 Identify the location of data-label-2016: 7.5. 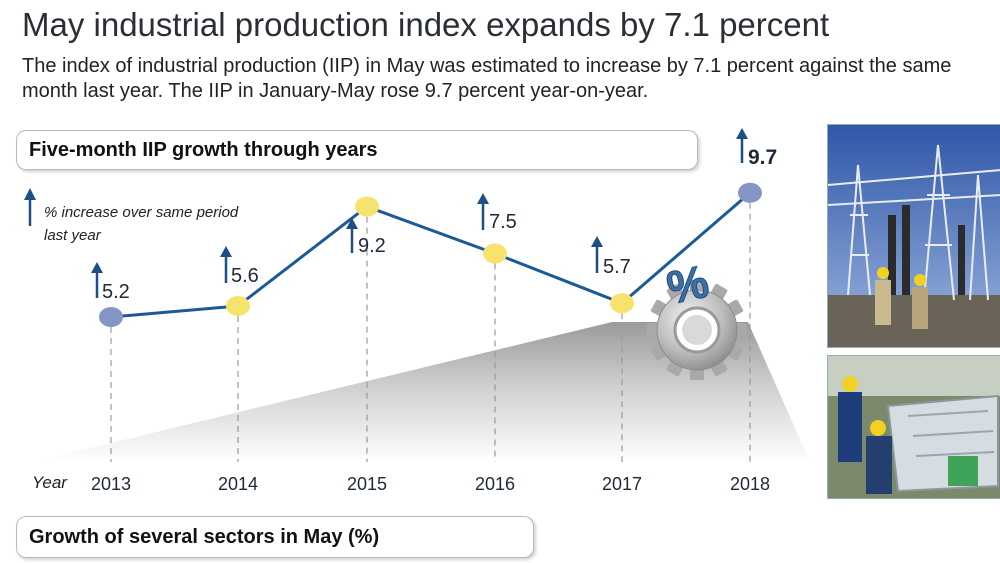
(503, 222).